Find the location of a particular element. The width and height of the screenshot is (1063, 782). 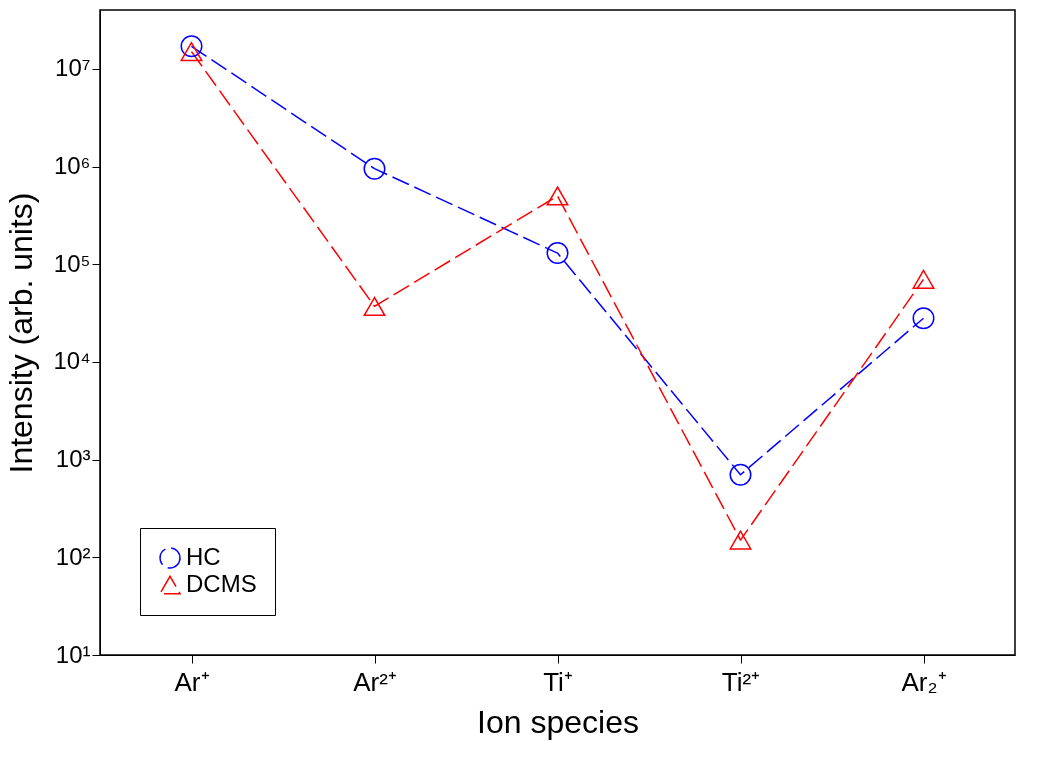

y-tick-label: 10² is located at coordinates (73, 556).